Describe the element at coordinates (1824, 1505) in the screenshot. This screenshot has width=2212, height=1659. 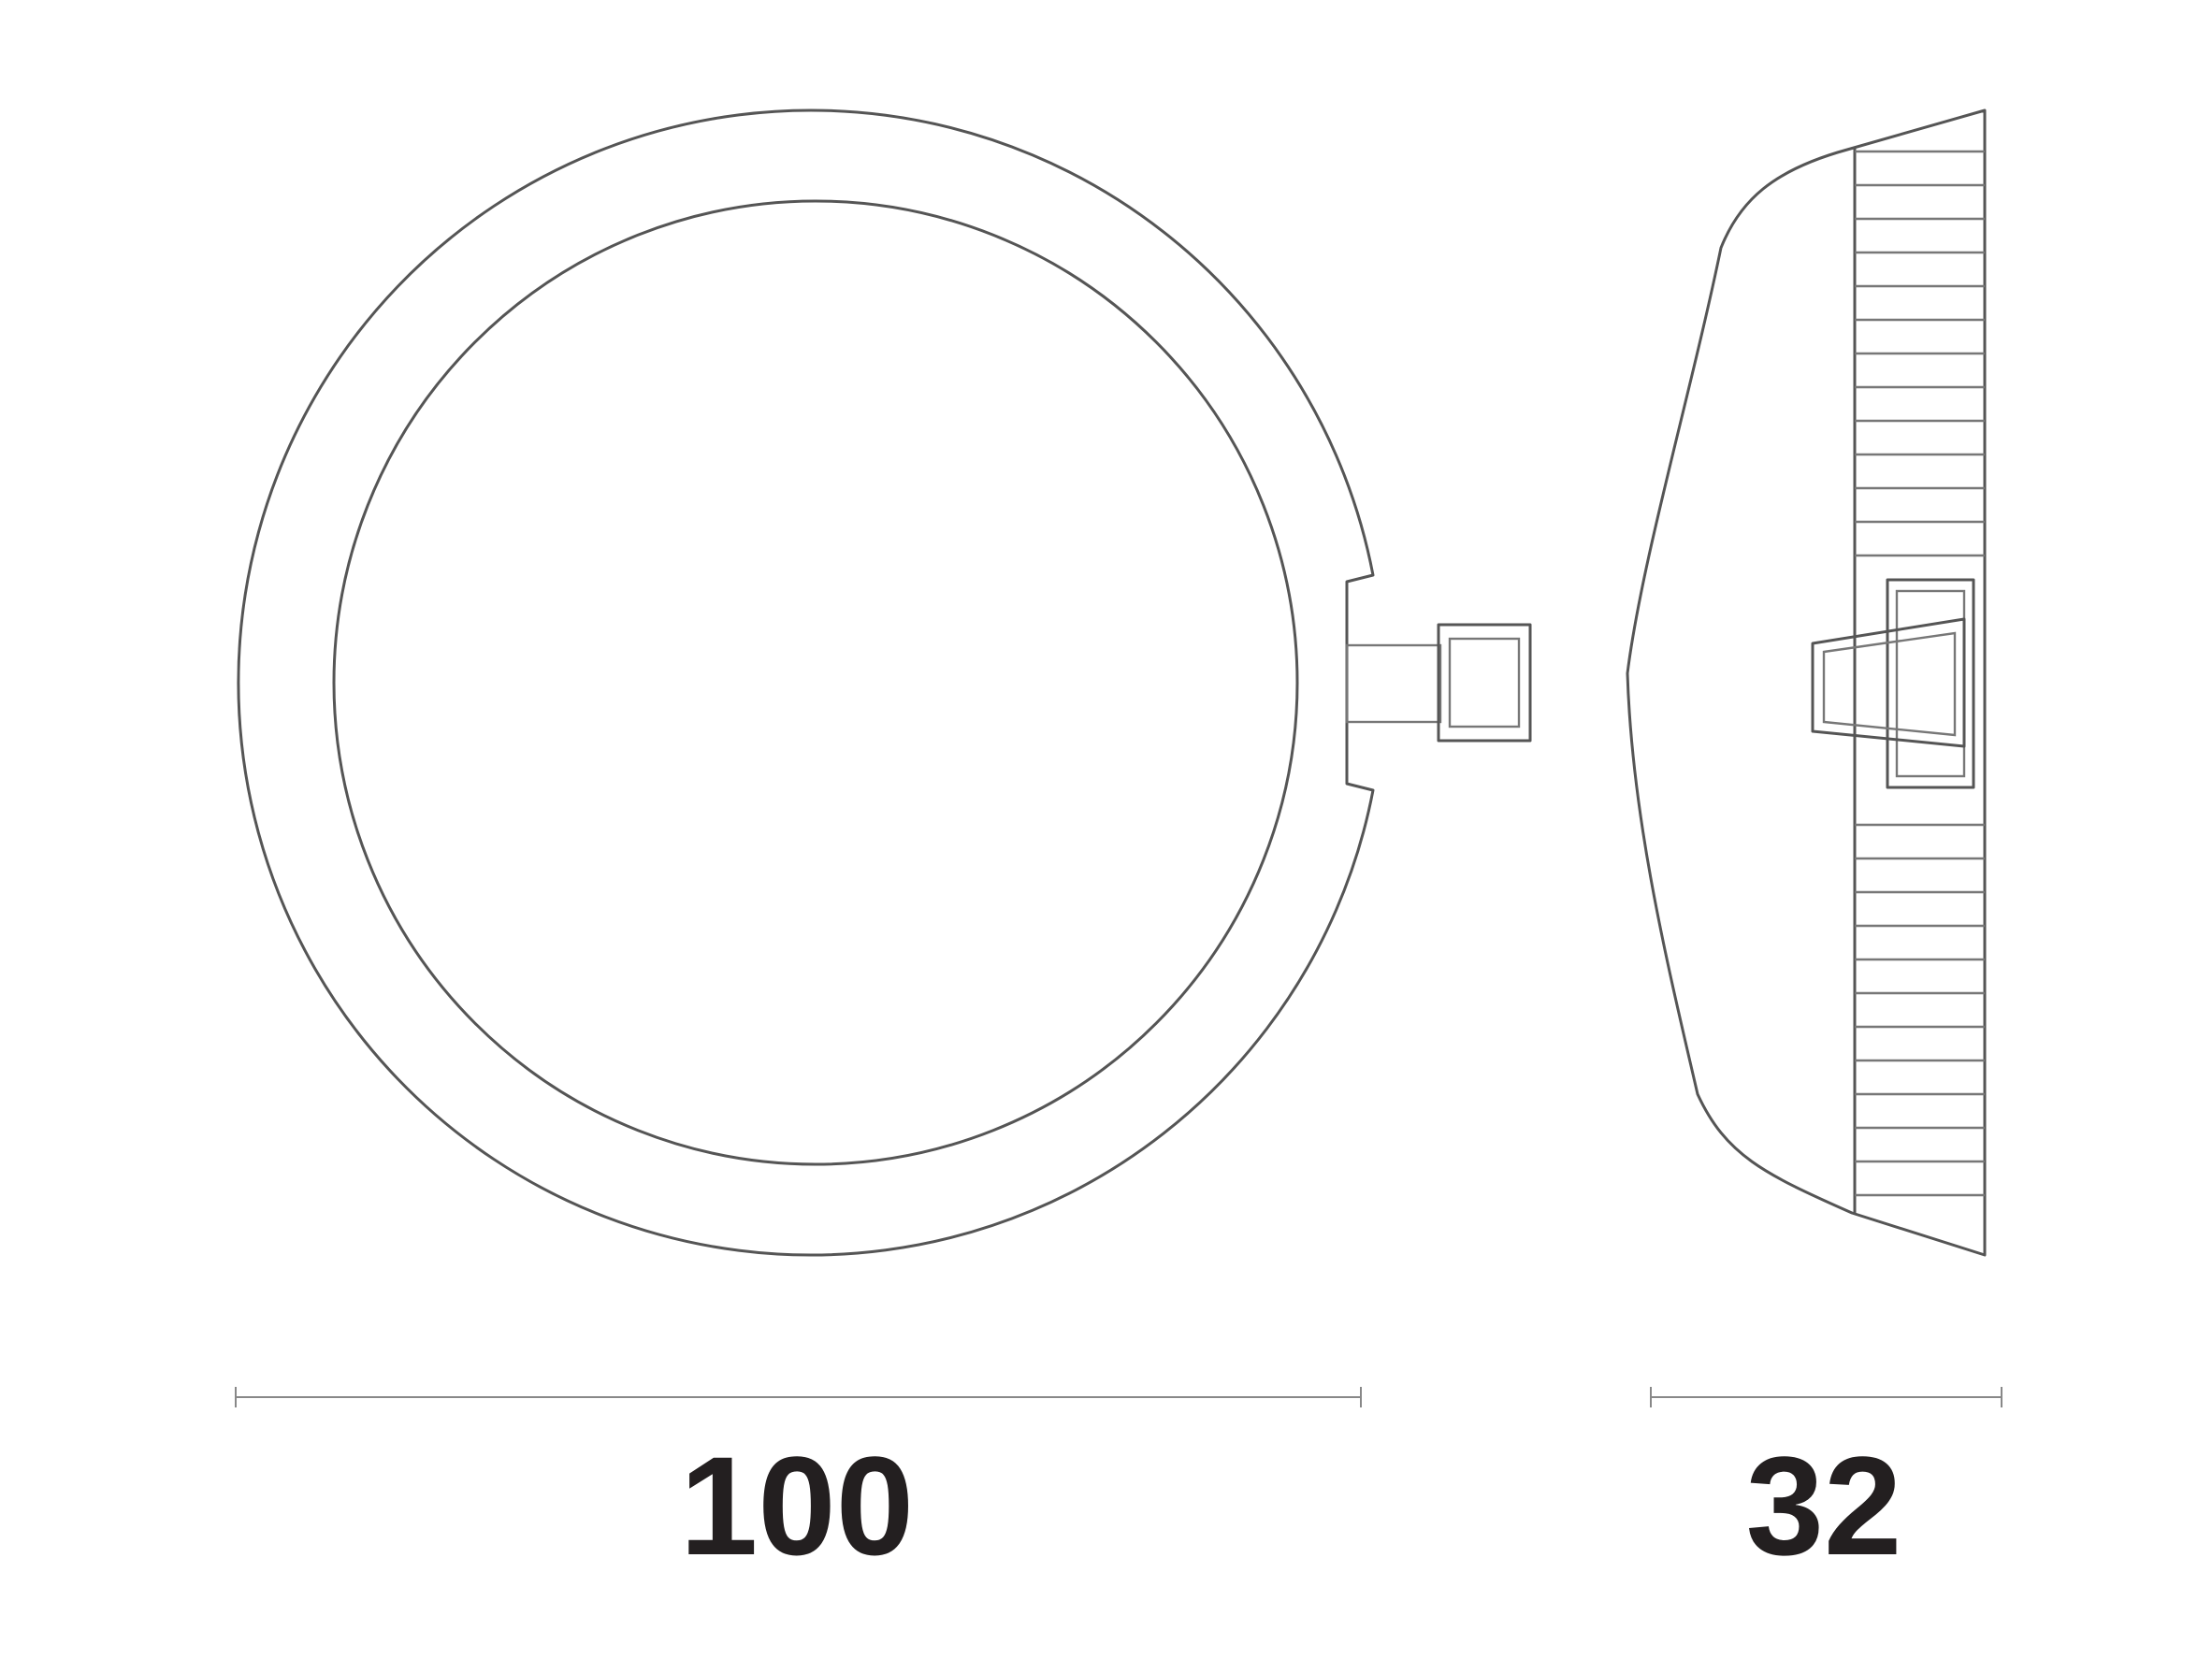
I see `depth-label: 32` at that location.